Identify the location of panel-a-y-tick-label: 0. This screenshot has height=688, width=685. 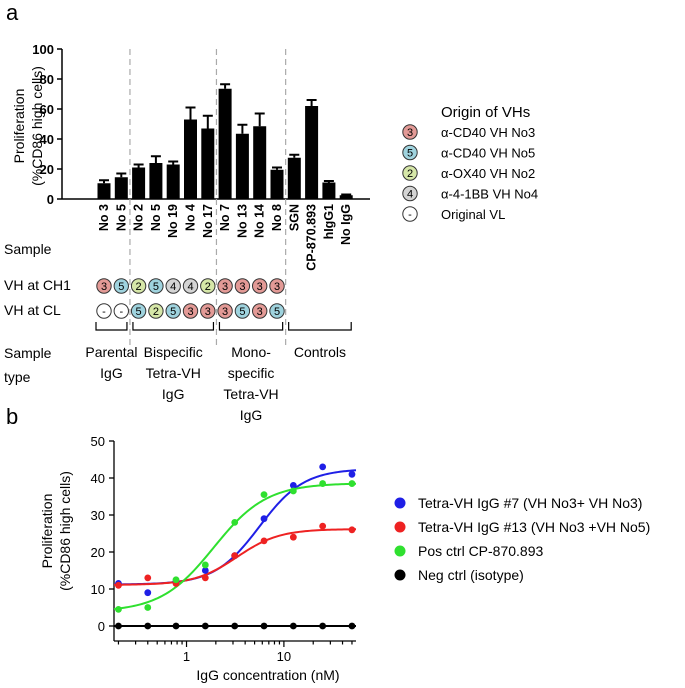
(50, 199).